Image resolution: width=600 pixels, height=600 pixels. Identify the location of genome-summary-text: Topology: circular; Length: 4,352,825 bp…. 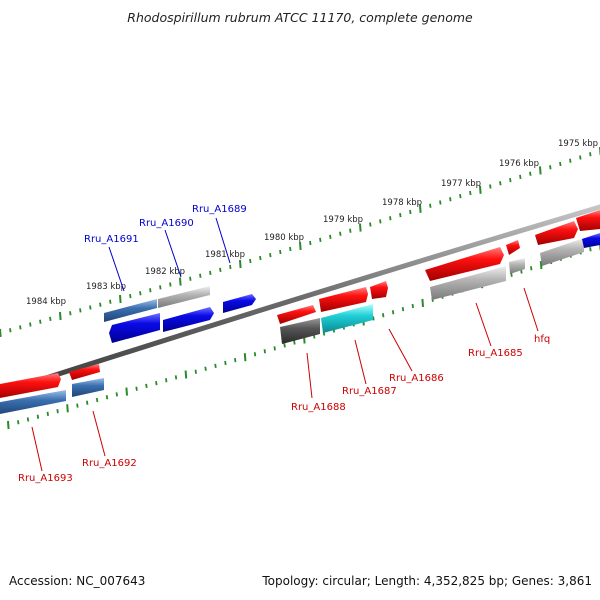
(427, 581).